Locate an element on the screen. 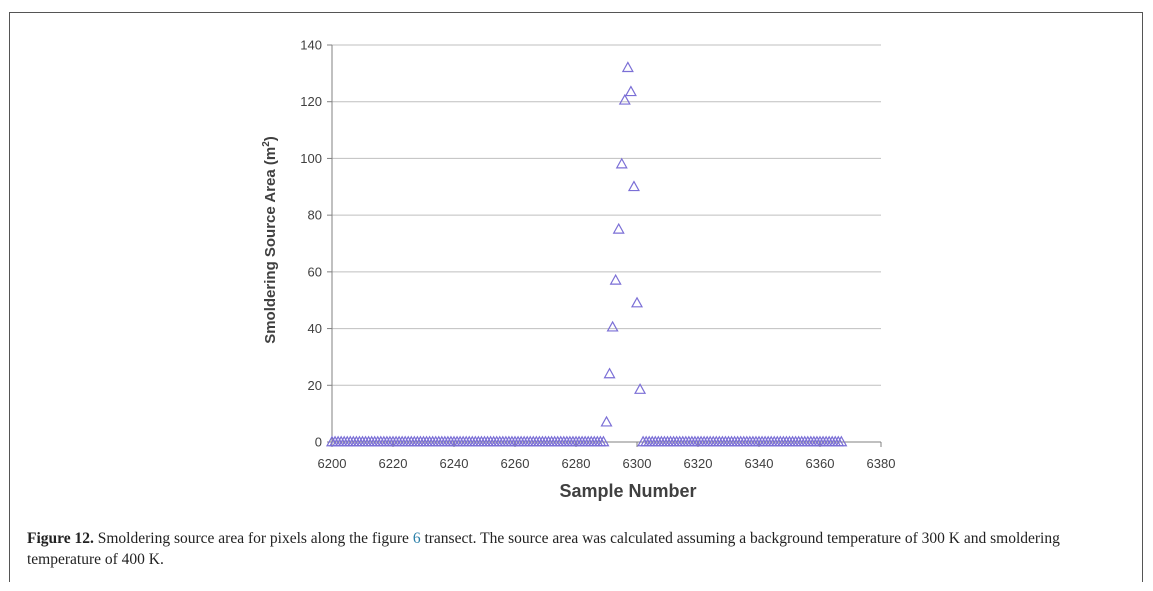 This screenshot has height=591, width=1153. x-tick-label-6220: 6220 is located at coordinates (393, 463).